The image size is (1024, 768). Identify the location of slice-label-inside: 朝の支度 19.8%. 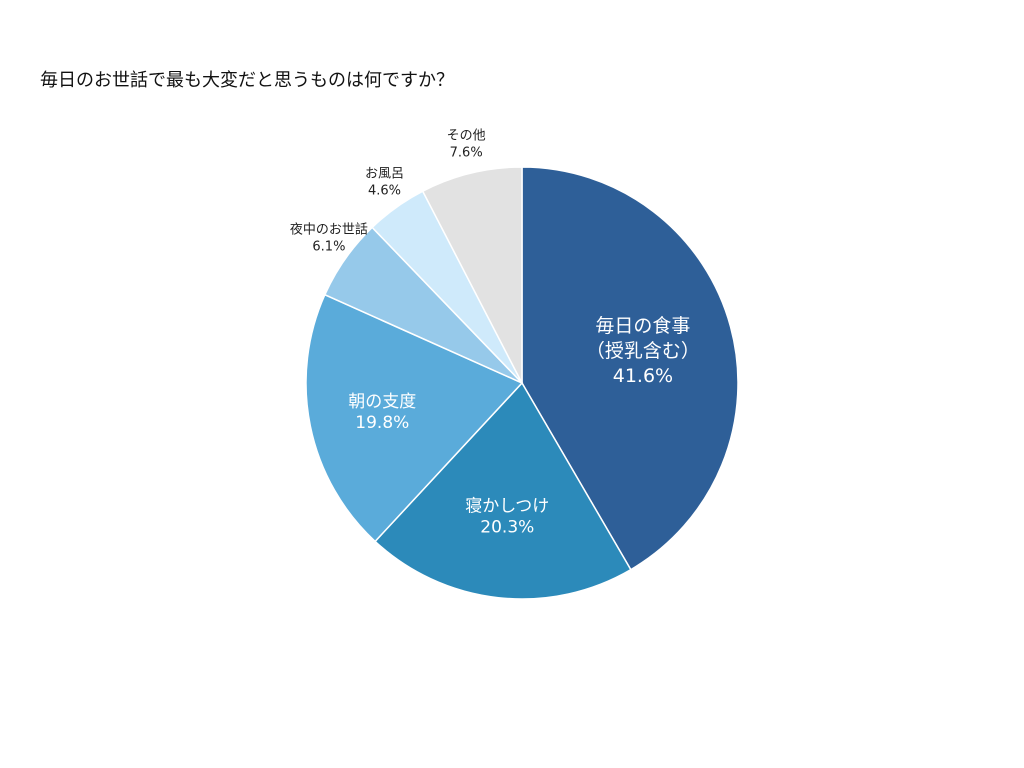
(382, 412).